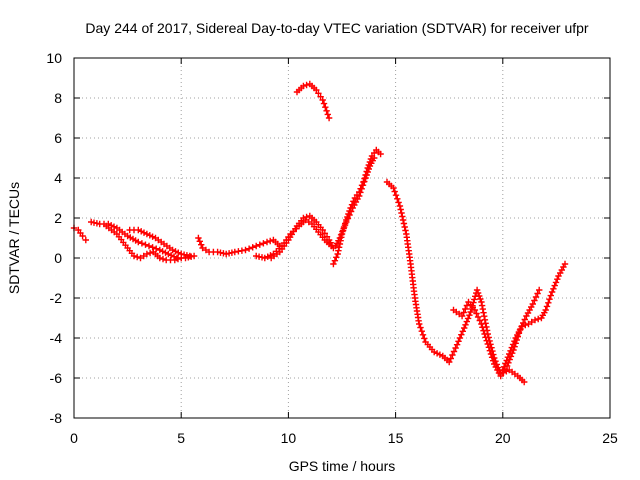  Describe the element at coordinates (503, 438) in the screenshot. I see `x-tick-label: 20` at that location.